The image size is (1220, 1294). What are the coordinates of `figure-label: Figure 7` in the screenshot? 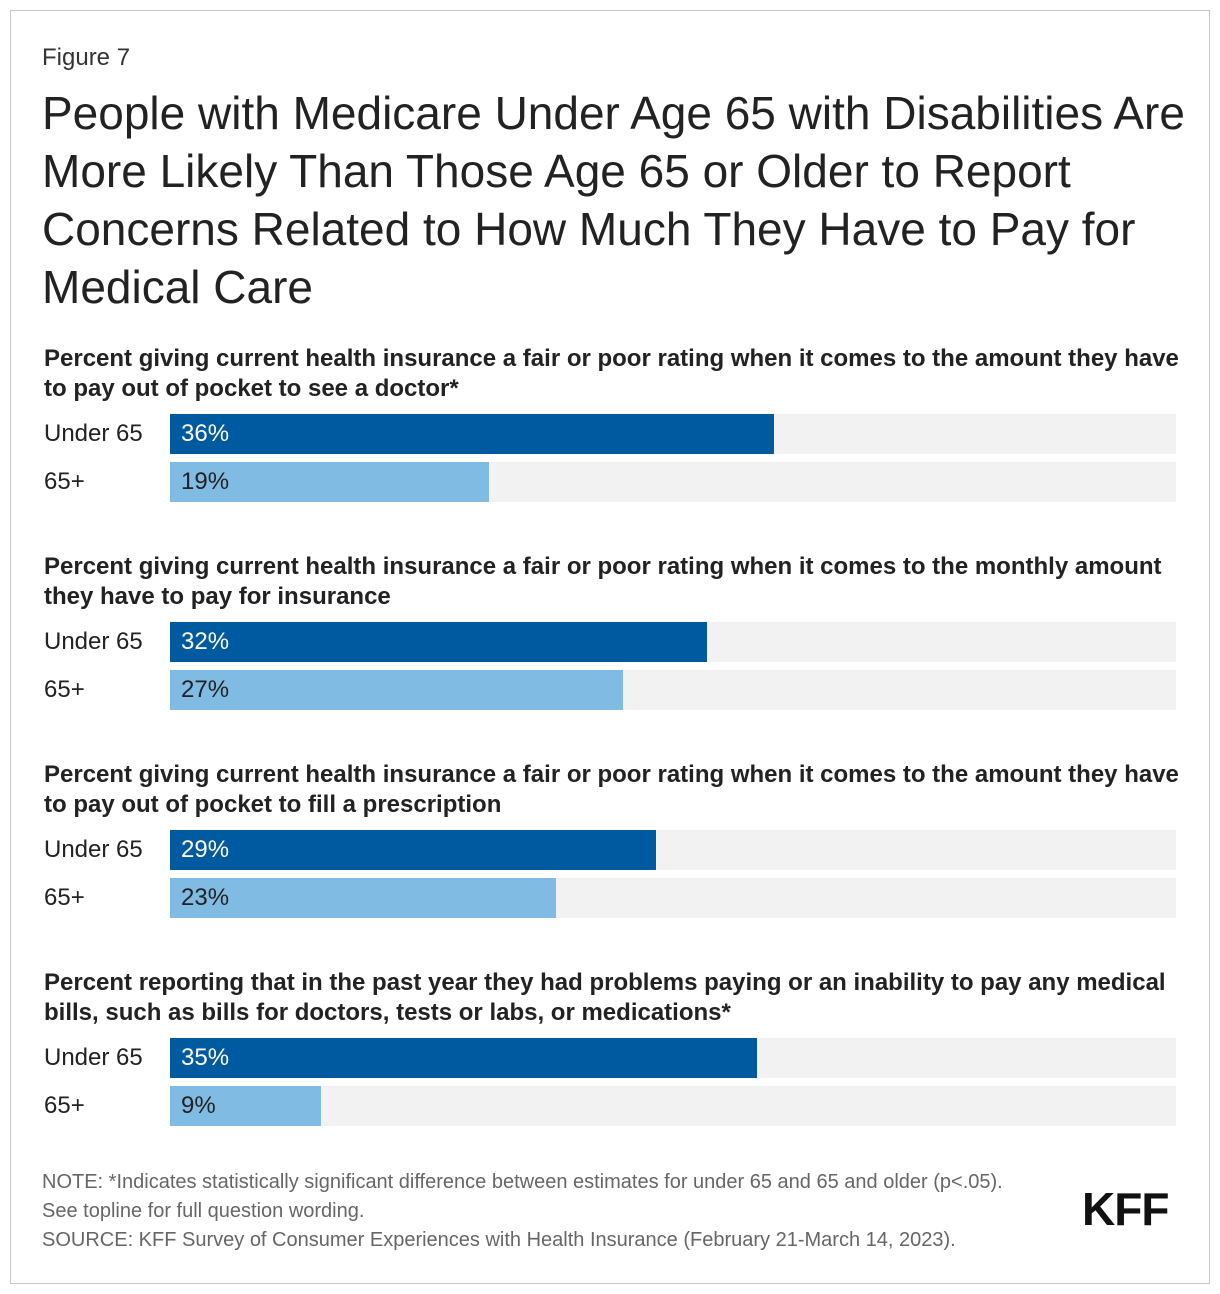 It's located at (86, 57).